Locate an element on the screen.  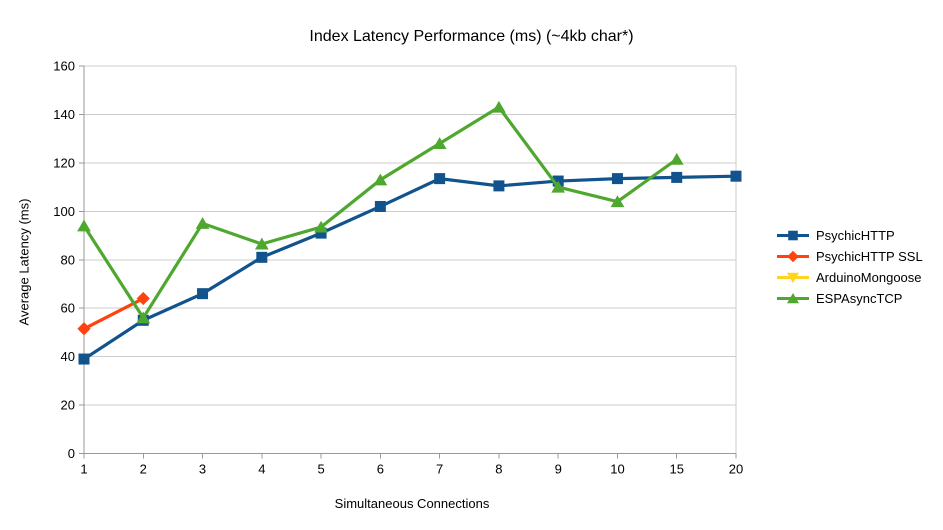
legend-triangle-up-icon is located at coordinates (793, 298).